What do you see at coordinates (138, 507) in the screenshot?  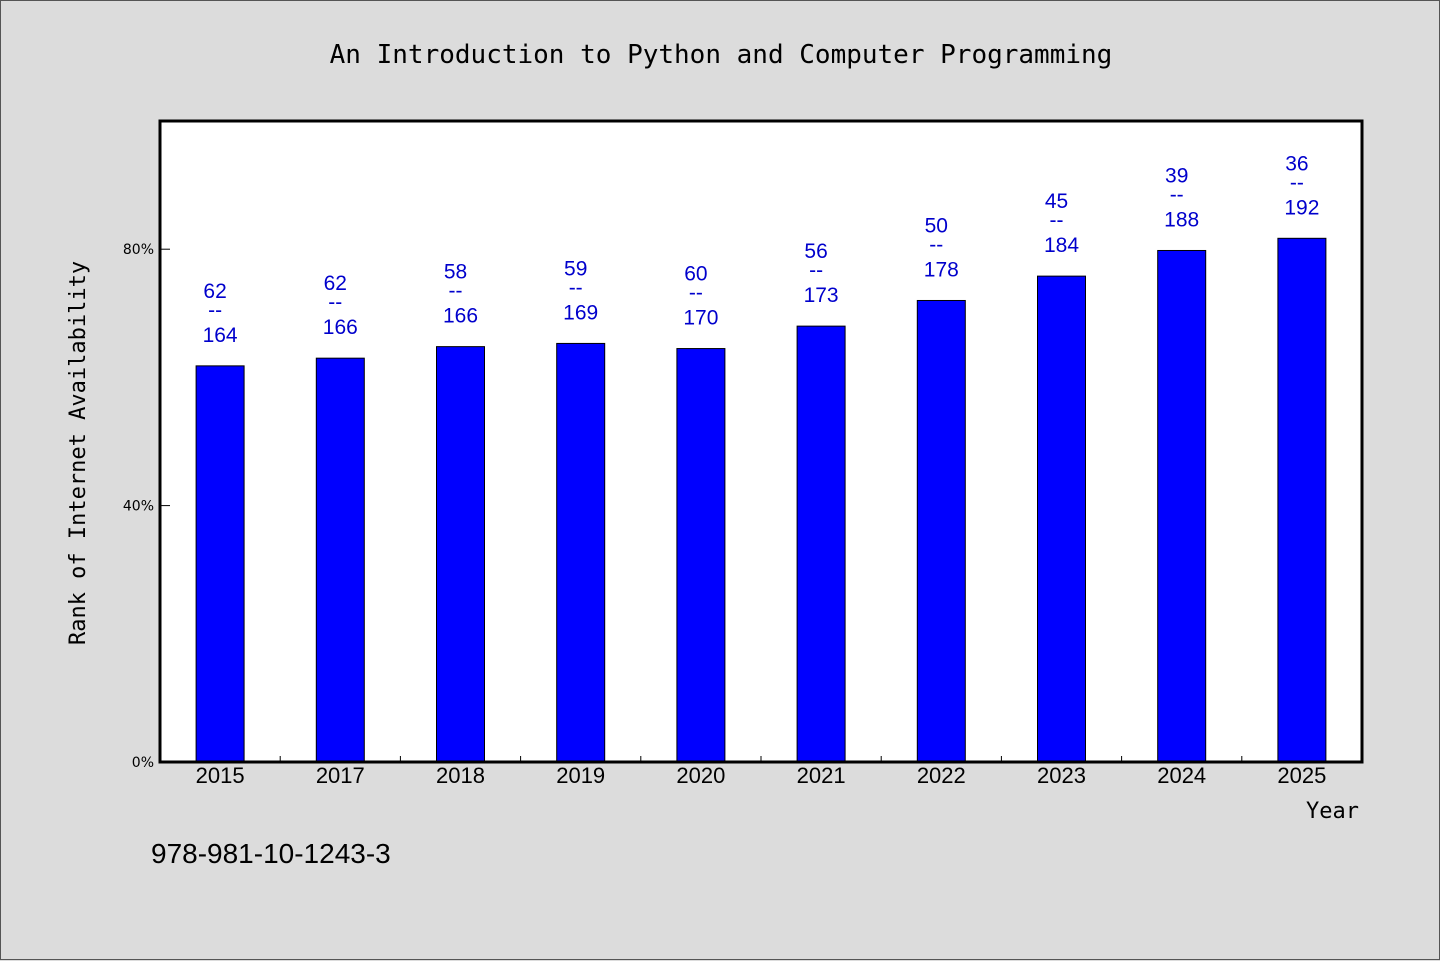 I see `y-tick-label: 40%` at bounding box center [138, 507].